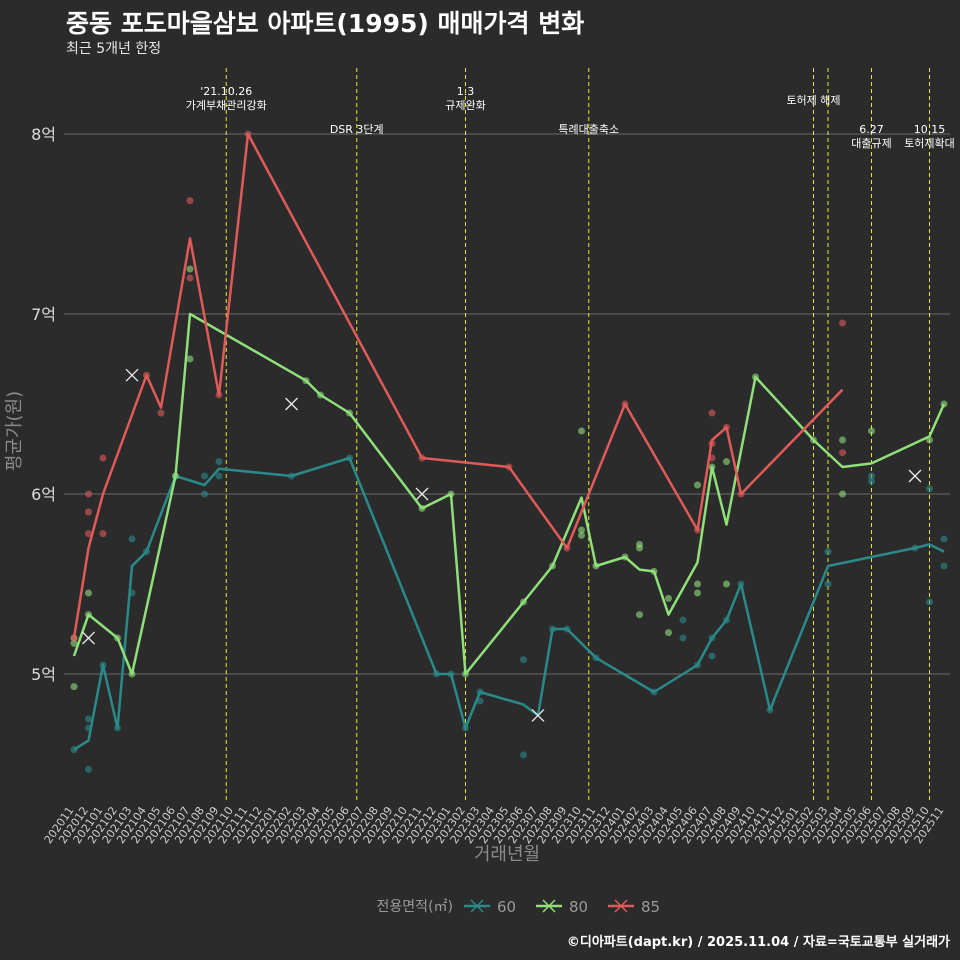 This screenshot has width=960, height=960. I want to click on event-label: 특례대출축소, so click(588, 129).